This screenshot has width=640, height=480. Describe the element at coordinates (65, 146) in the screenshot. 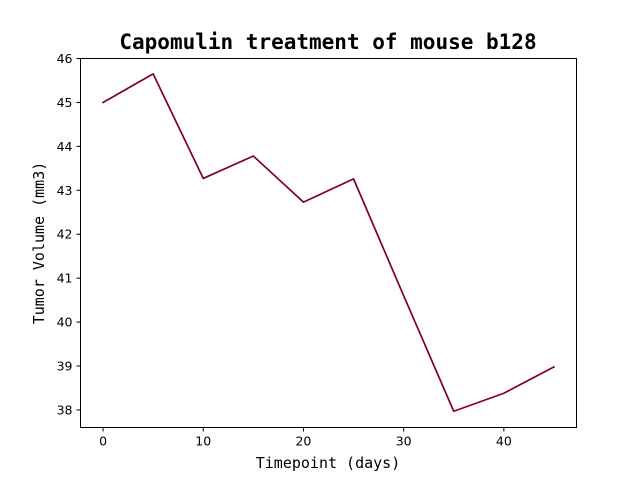

I see `y-tick-label: 44` at that location.